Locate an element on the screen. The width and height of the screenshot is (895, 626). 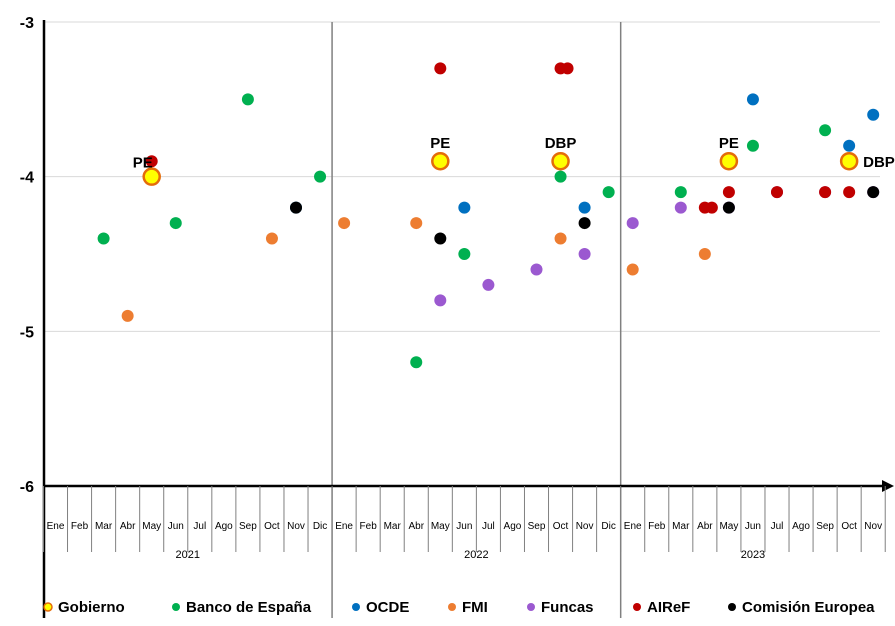
y-tick-label: -4 is located at coordinates (27, 178).